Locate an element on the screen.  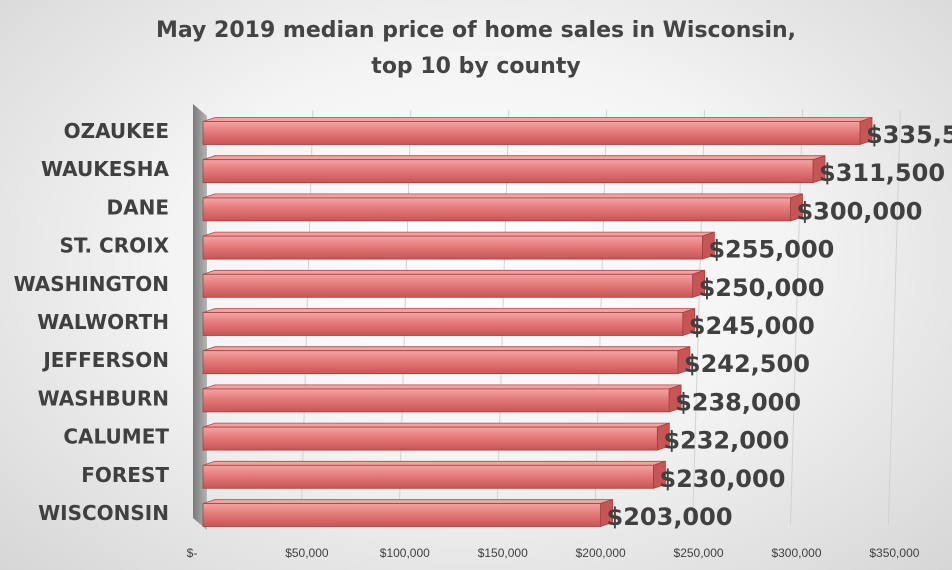
category-label: DANE is located at coordinates (138, 207).